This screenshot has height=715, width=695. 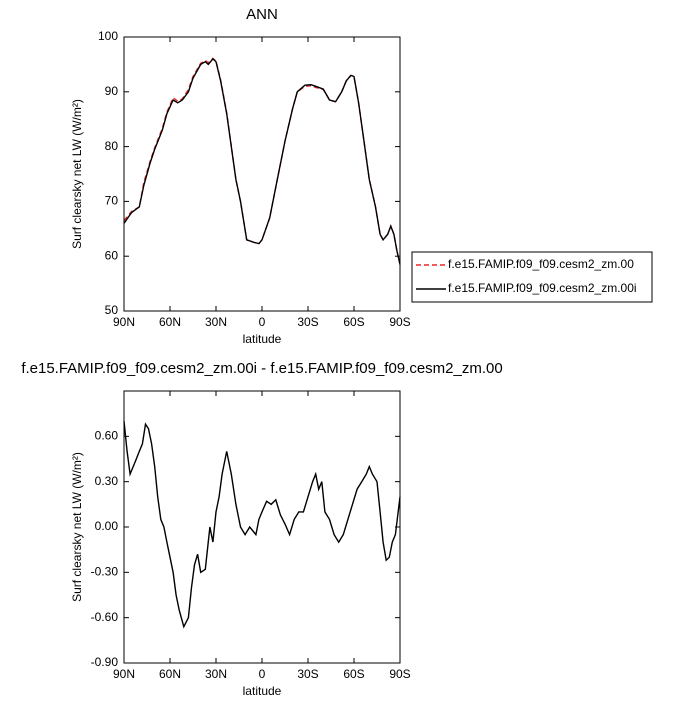 What do you see at coordinates (262, 14) in the screenshot?
I see `chart-title: ANN` at bounding box center [262, 14].